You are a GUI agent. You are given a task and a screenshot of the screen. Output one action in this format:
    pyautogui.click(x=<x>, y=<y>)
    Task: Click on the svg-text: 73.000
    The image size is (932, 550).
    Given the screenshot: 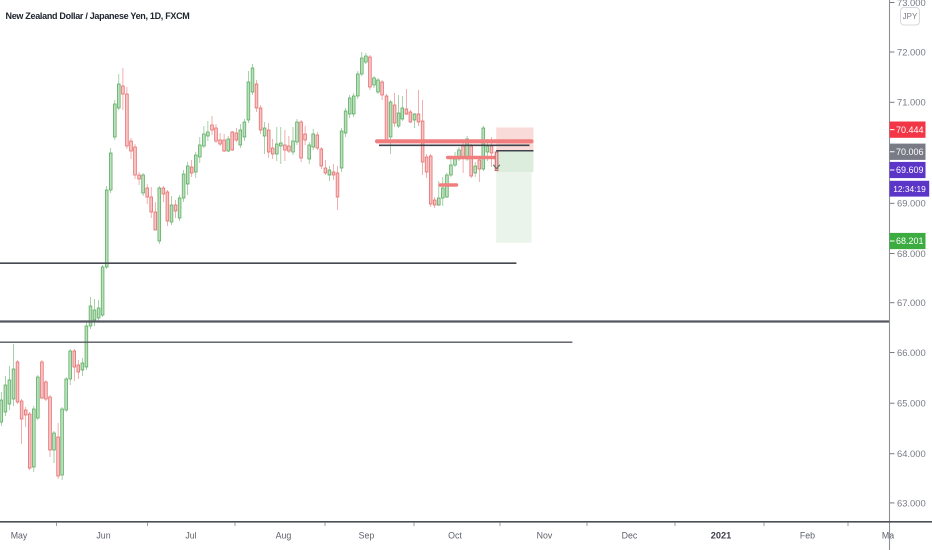 What is the action you would take?
    pyautogui.click(x=911, y=4)
    